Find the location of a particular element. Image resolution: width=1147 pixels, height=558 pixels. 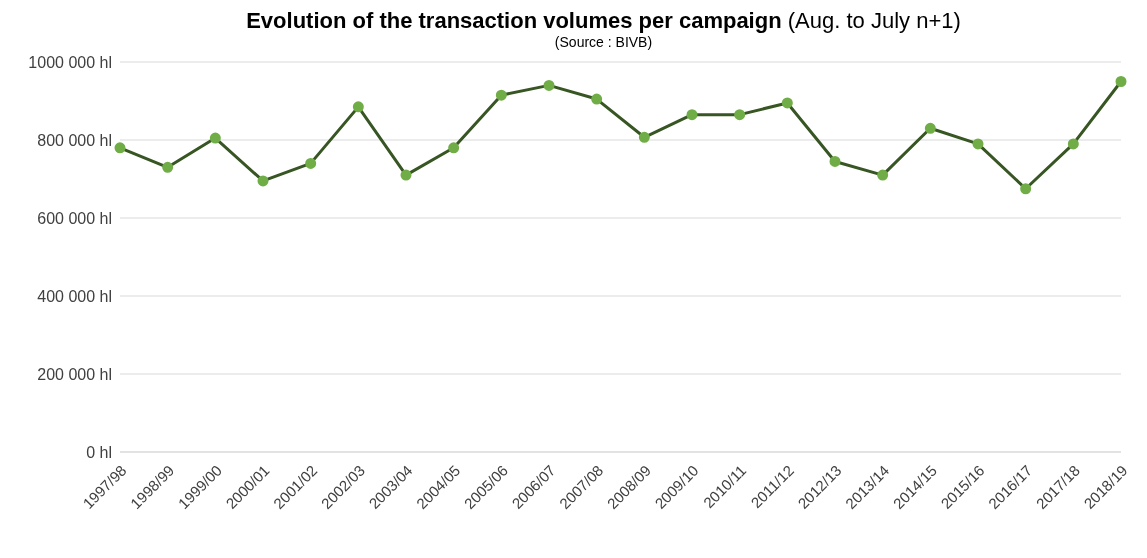

y-tick-label: 200 000 hl is located at coordinates (74, 374).